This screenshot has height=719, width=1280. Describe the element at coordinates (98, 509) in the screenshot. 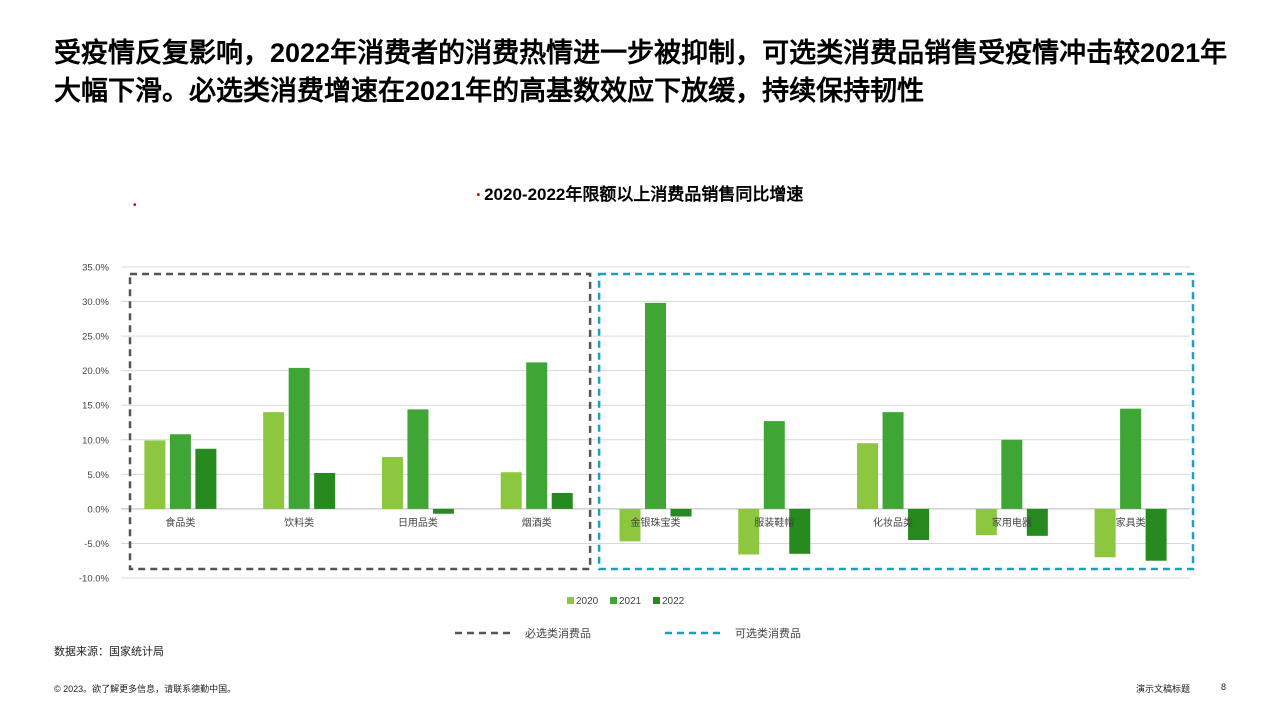

I see `y-tick-label: 0.0%` at that location.